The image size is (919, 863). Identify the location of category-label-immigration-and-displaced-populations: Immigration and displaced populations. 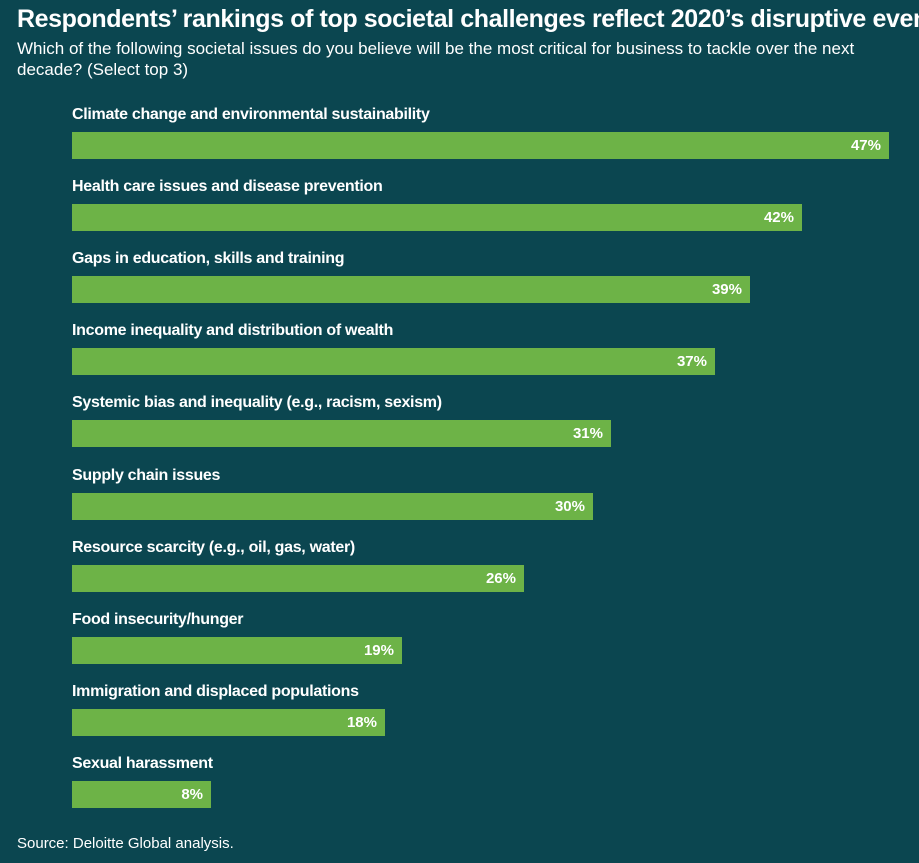
(215, 691).